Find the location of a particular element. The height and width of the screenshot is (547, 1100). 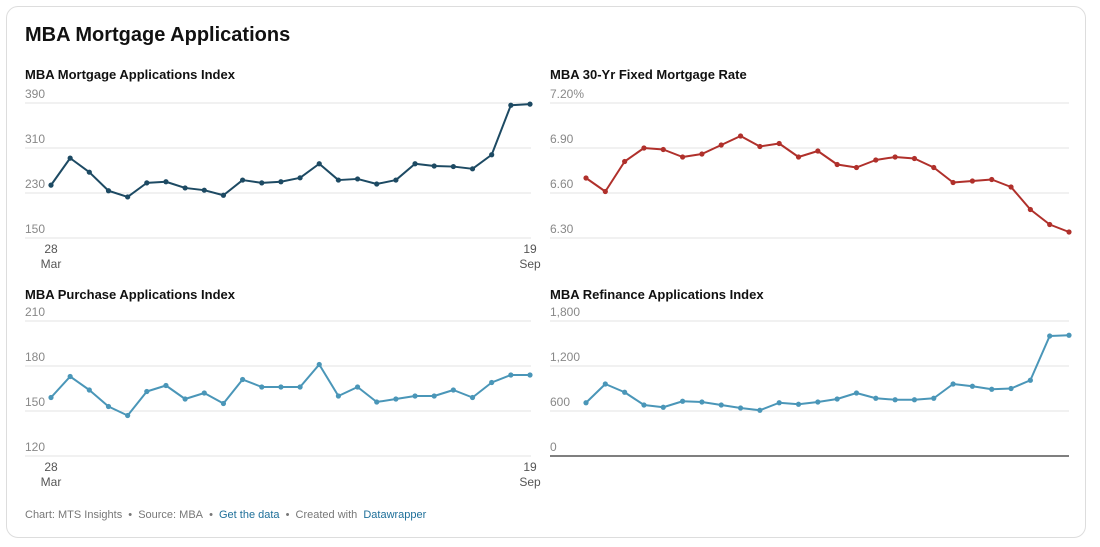

get-data-link: Get the data is located at coordinates (249, 515).